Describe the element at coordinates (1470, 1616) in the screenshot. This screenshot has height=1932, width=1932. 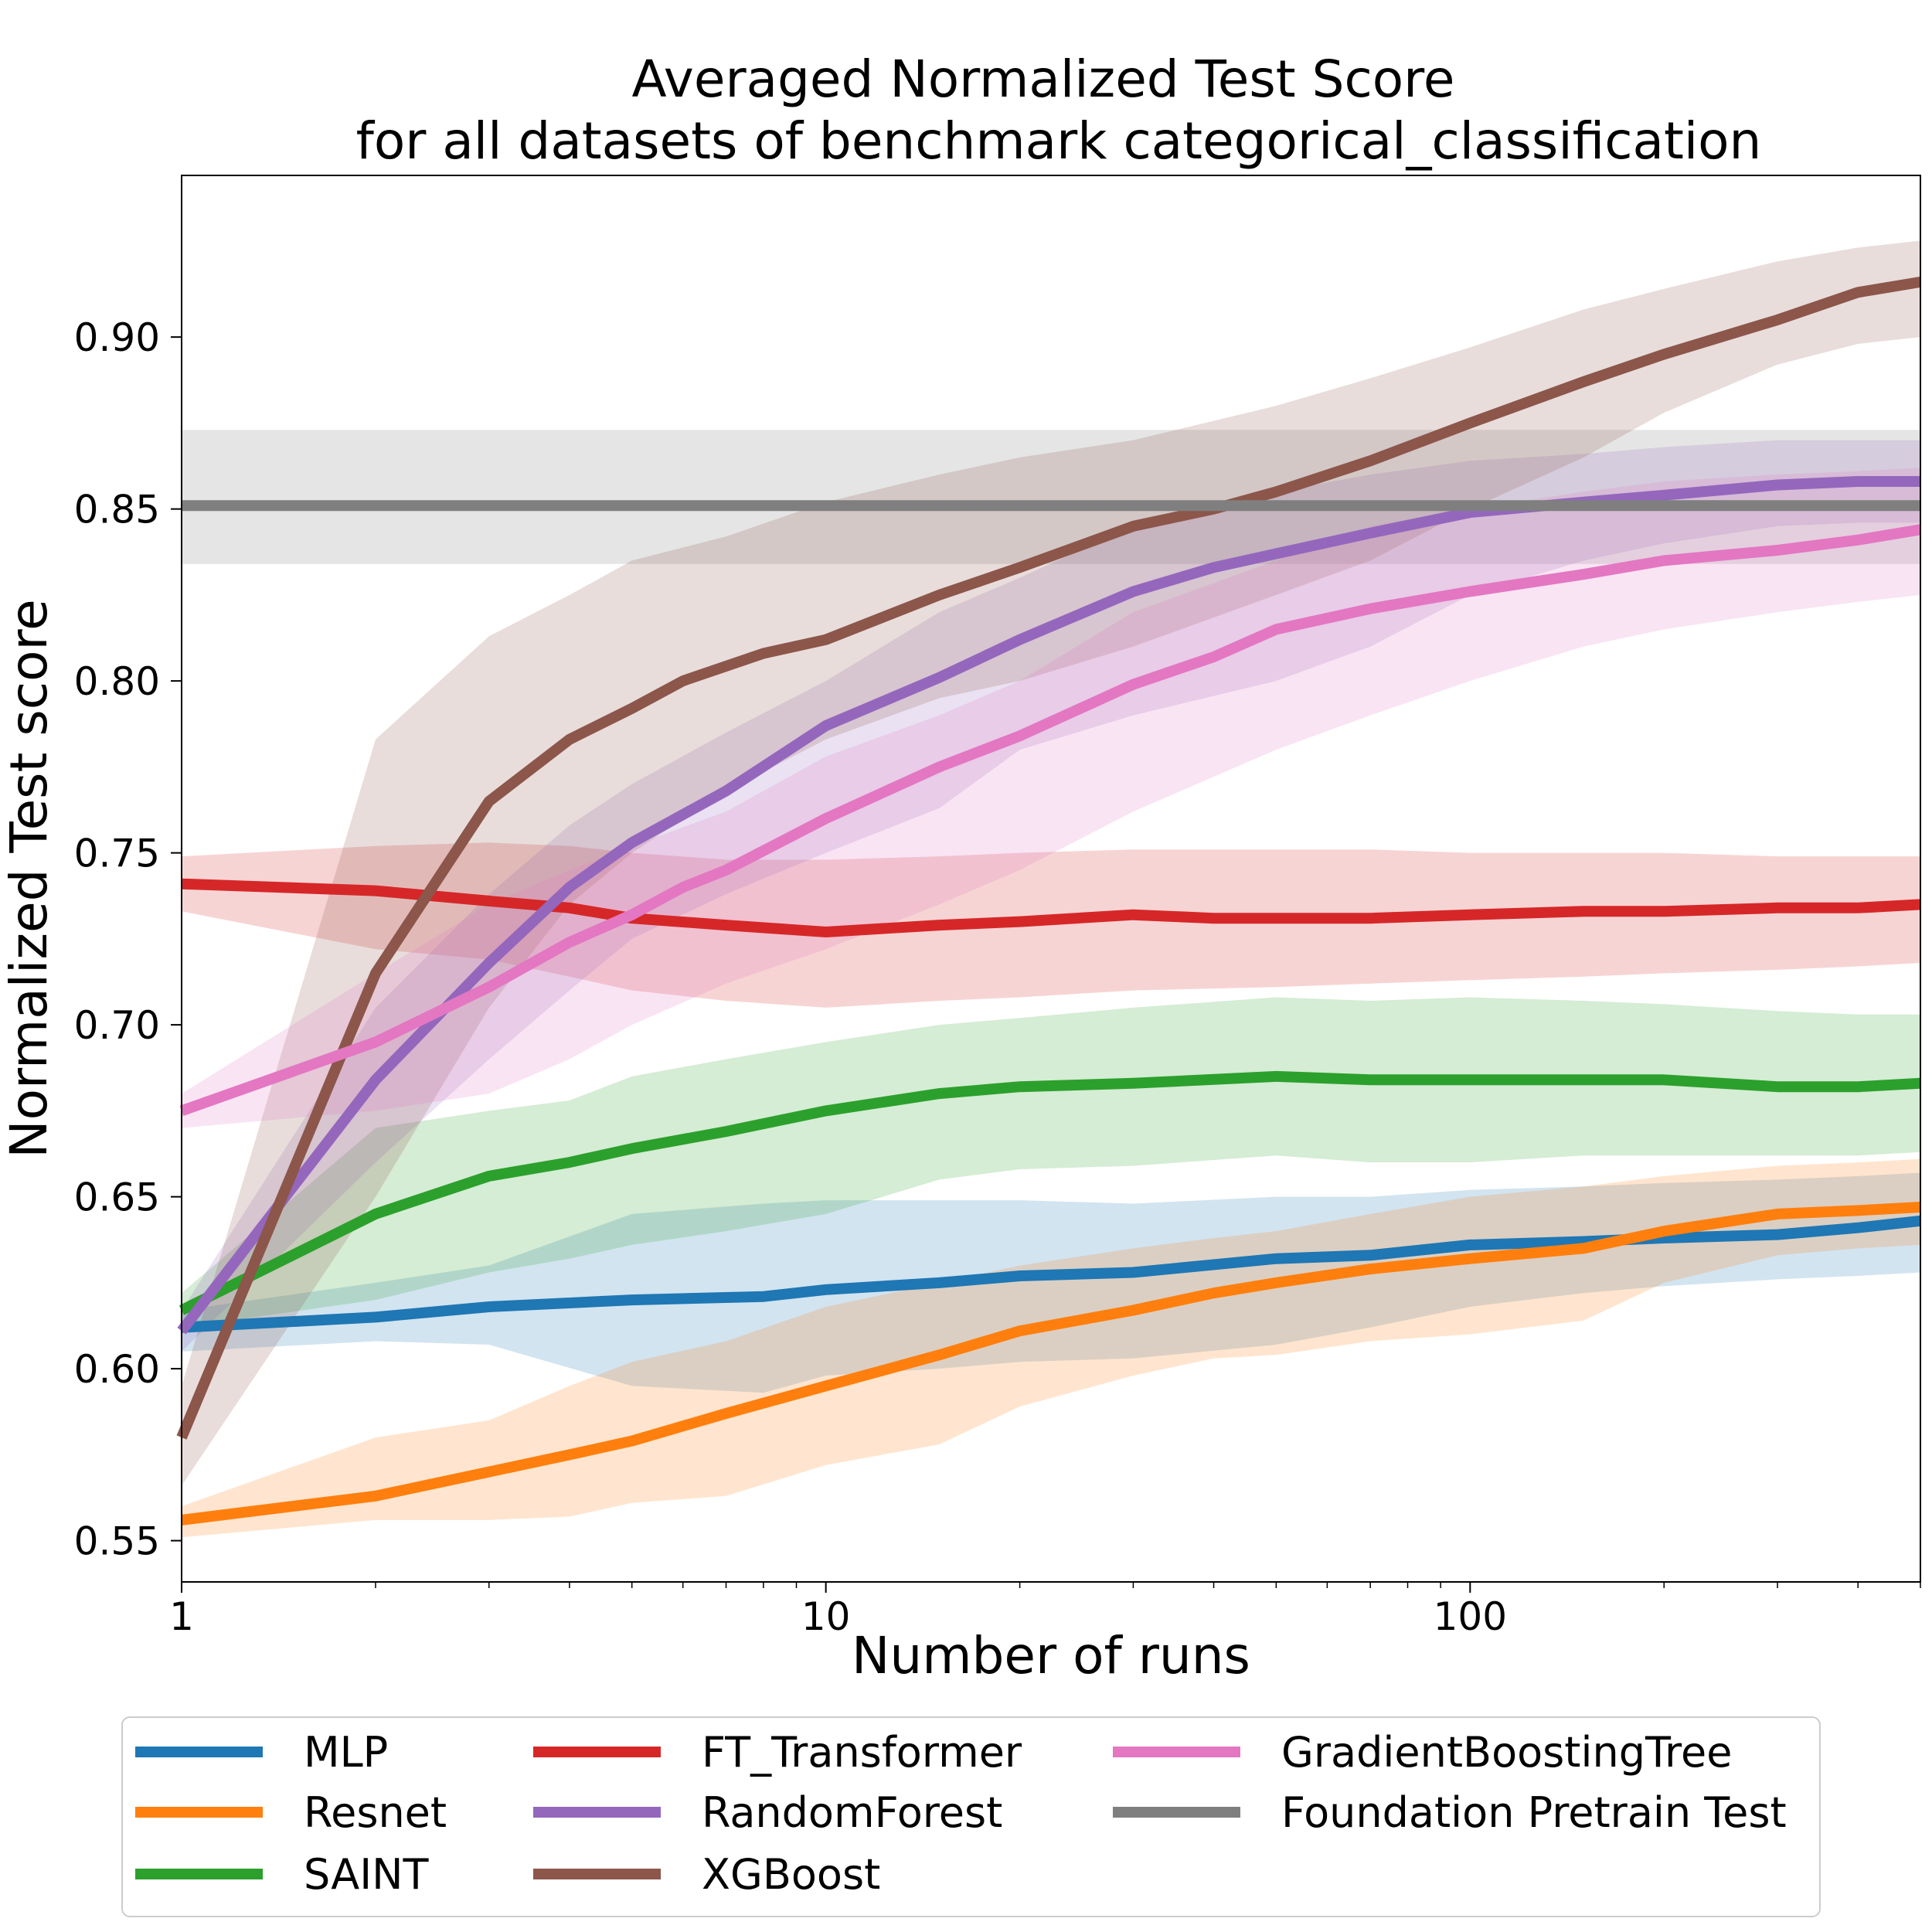
I see `x-tick-label: 100` at that location.